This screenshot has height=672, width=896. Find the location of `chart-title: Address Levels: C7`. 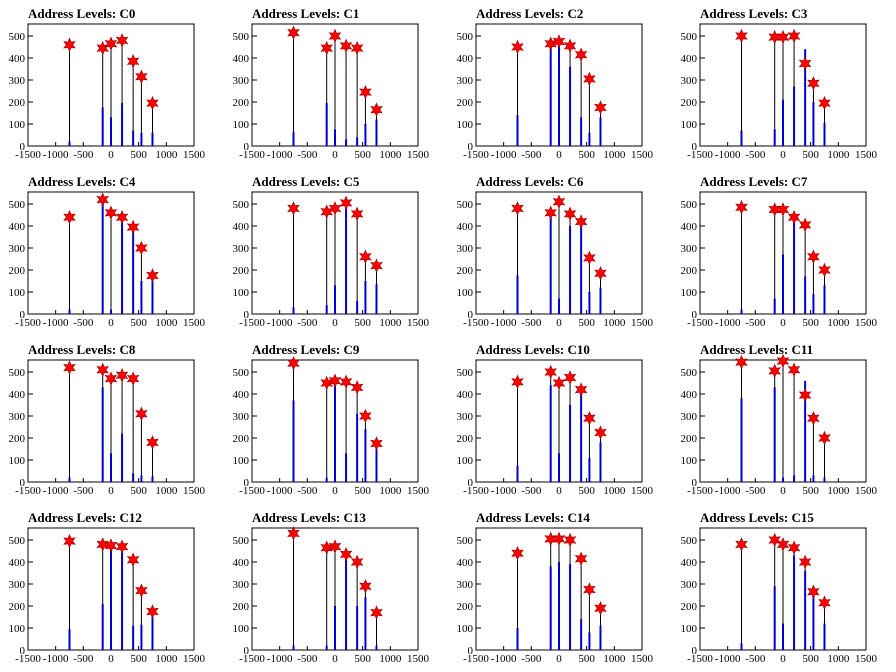

chart-title: Address Levels: C7 is located at coordinates (754, 181).